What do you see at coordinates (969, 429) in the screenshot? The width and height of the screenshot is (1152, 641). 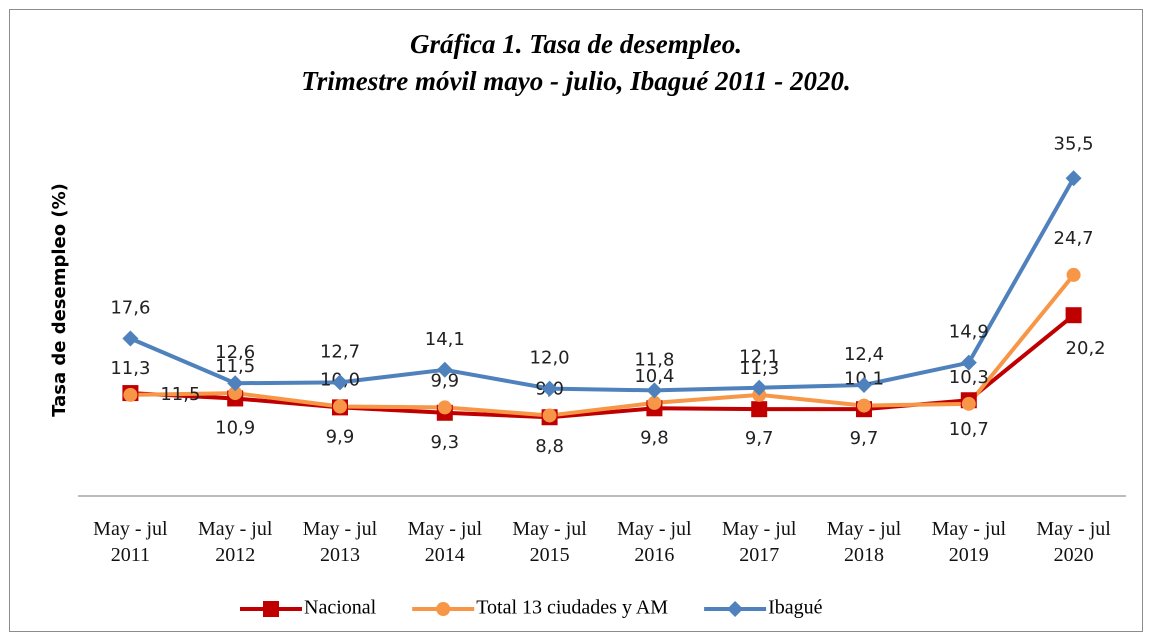 I see `data-label: 10,7` at bounding box center [969, 429].